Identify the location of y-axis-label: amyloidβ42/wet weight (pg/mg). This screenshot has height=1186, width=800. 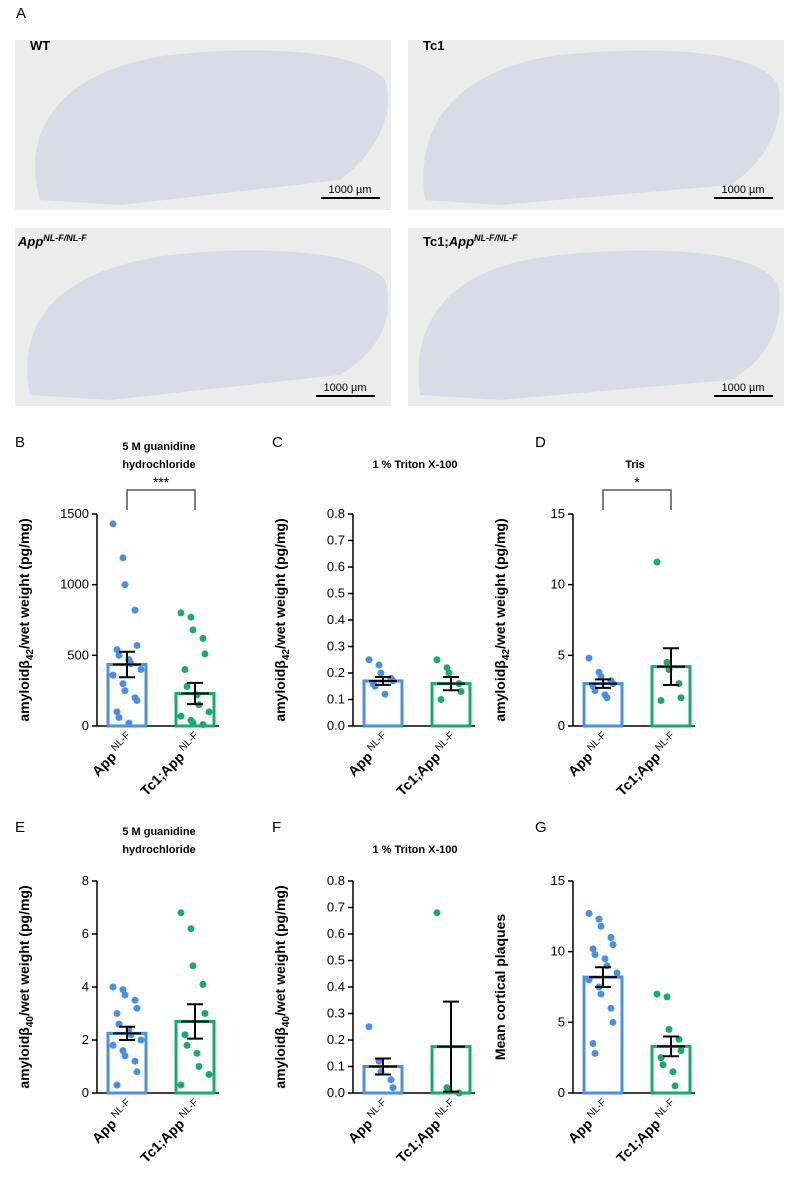
(502, 619).